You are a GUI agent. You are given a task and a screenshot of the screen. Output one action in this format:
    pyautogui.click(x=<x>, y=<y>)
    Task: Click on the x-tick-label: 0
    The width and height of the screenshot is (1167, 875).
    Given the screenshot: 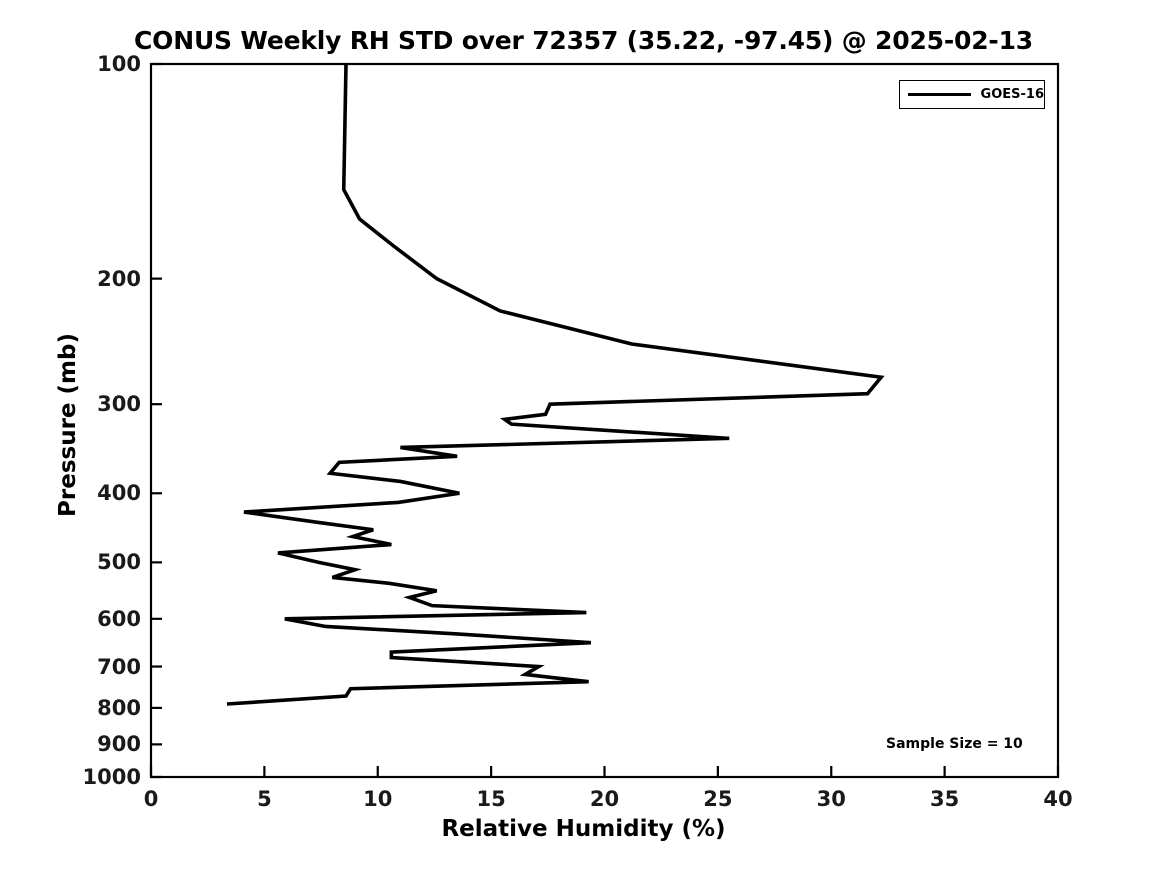 What is the action you would take?
    pyautogui.click(x=151, y=799)
    